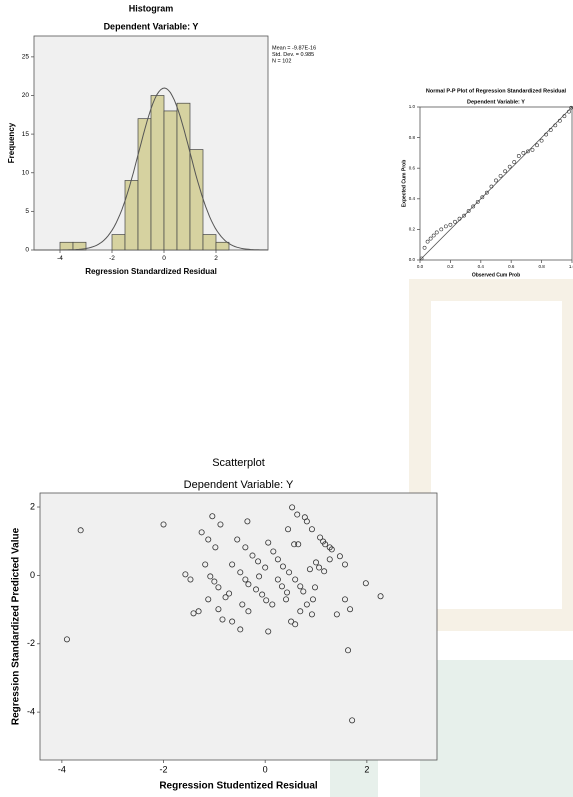 This screenshot has height=797, width=573. What do you see at coordinates (32, 506) in the screenshot?
I see `y-tick-label: 2` at bounding box center [32, 506].